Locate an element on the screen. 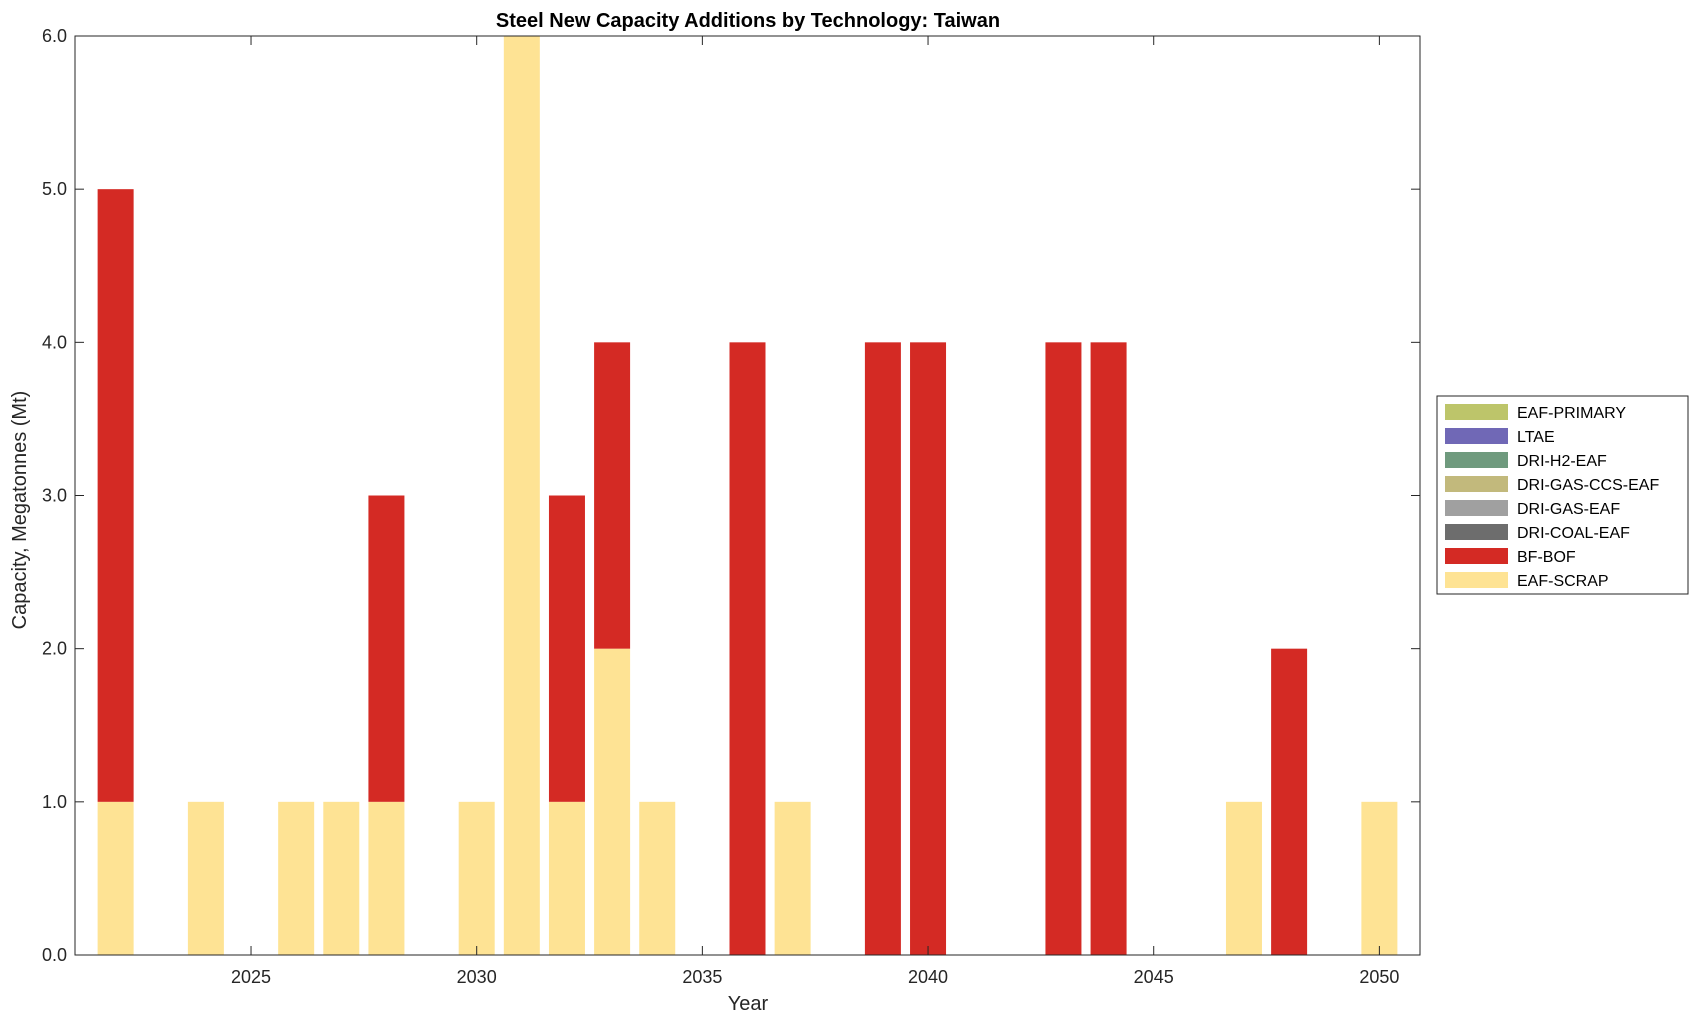 The width and height of the screenshot is (1696, 1021). legend-swatch-dri-coal-eaf is located at coordinates (1476, 532).